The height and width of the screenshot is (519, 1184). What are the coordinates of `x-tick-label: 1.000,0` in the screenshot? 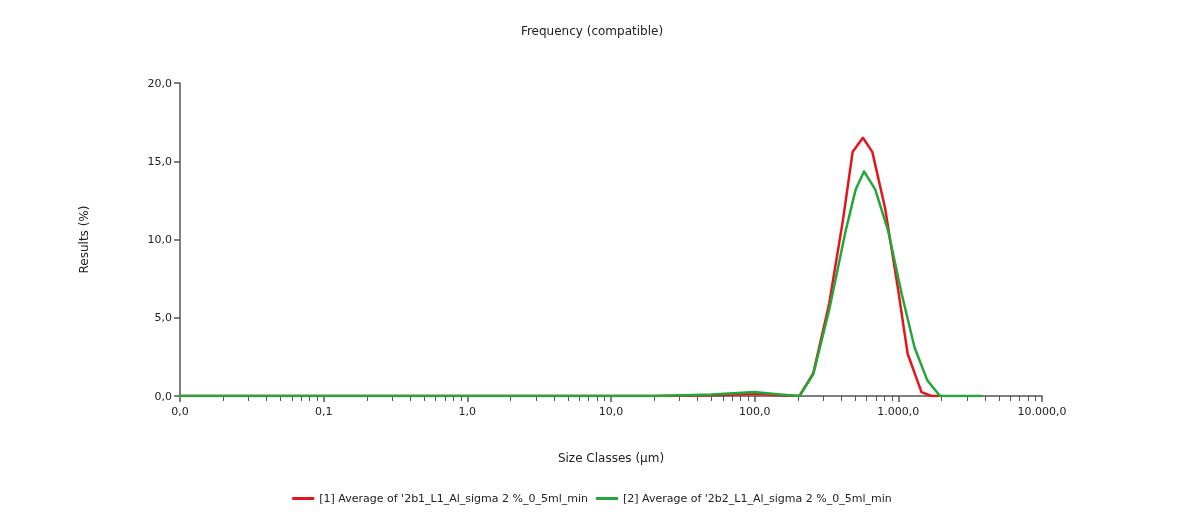 It's located at (898, 411).